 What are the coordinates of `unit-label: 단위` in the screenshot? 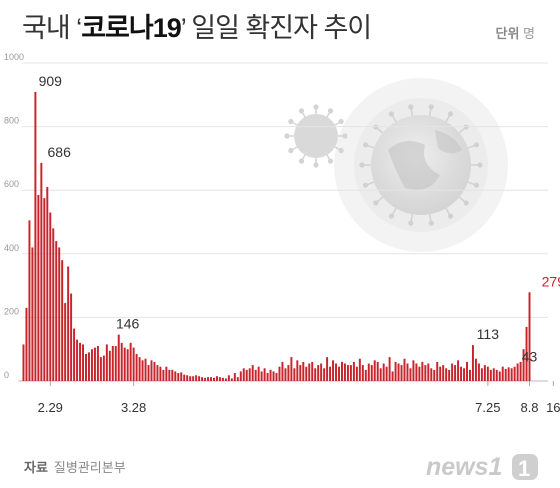 It's located at (507, 33).